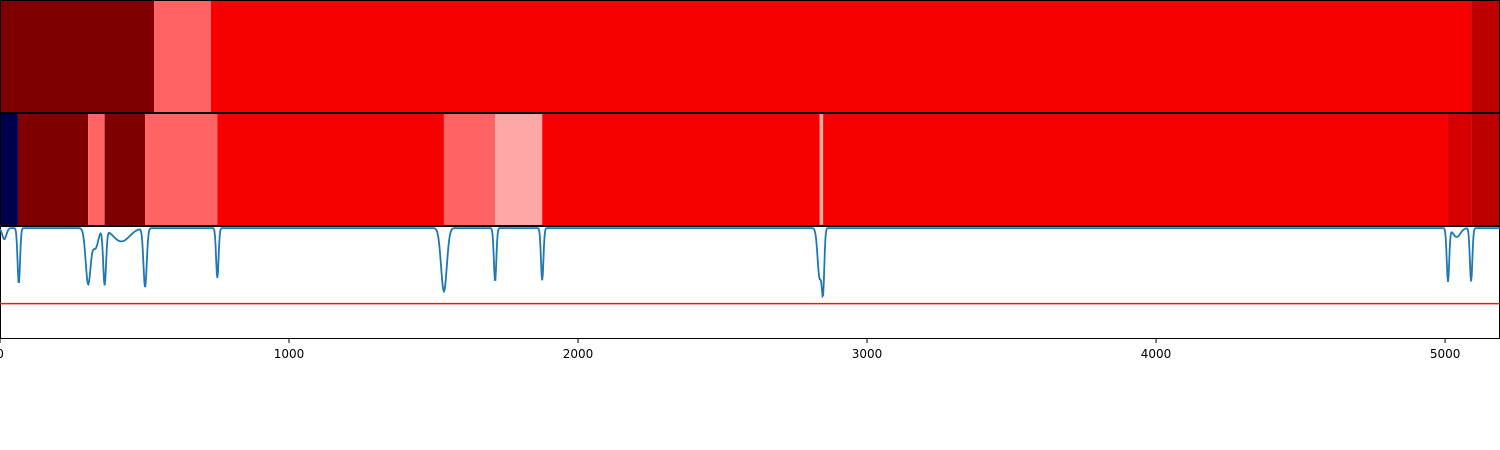  Describe the element at coordinates (1156, 354) in the screenshot. I see `x-tick-label: 4000` at that location.